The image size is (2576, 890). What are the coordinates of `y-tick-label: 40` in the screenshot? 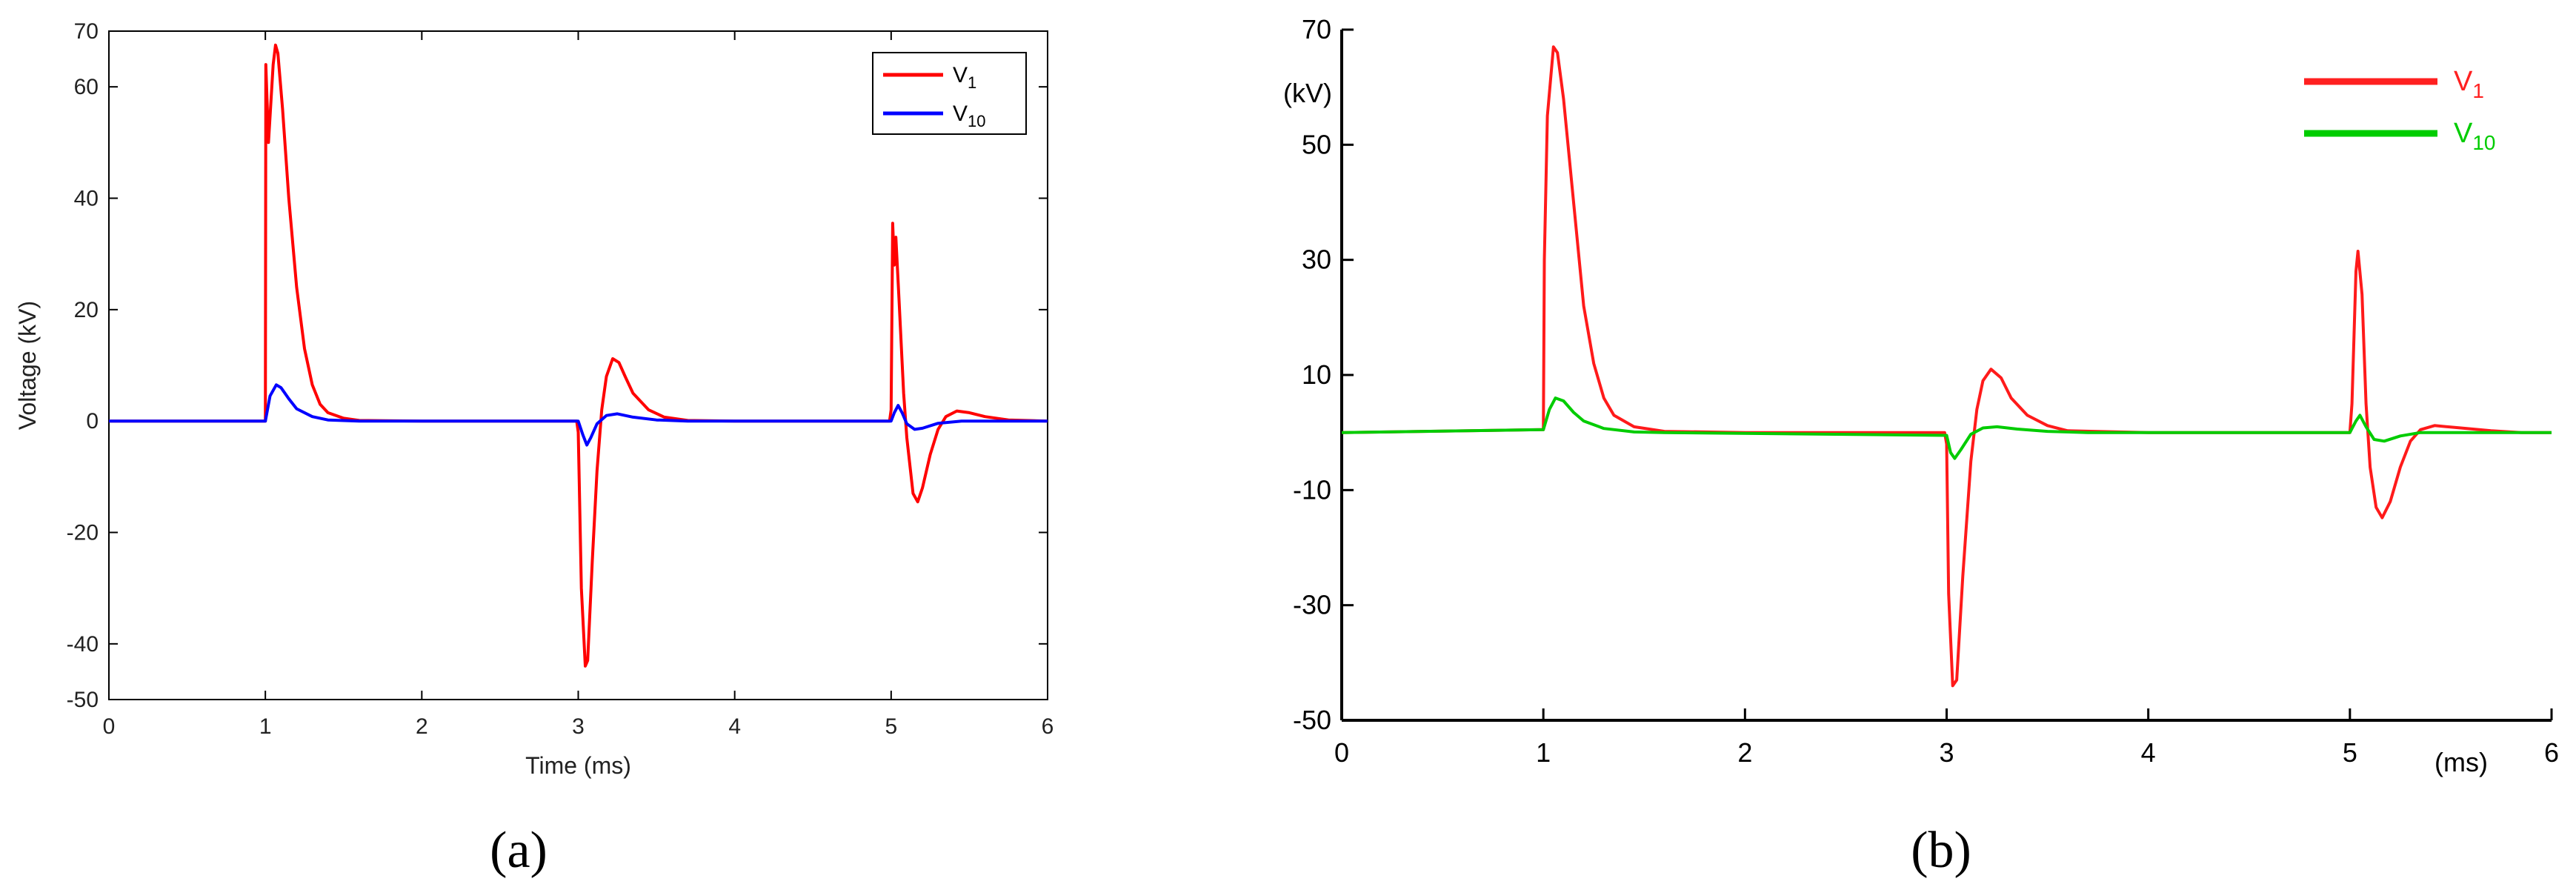 It's located at (86, 199).